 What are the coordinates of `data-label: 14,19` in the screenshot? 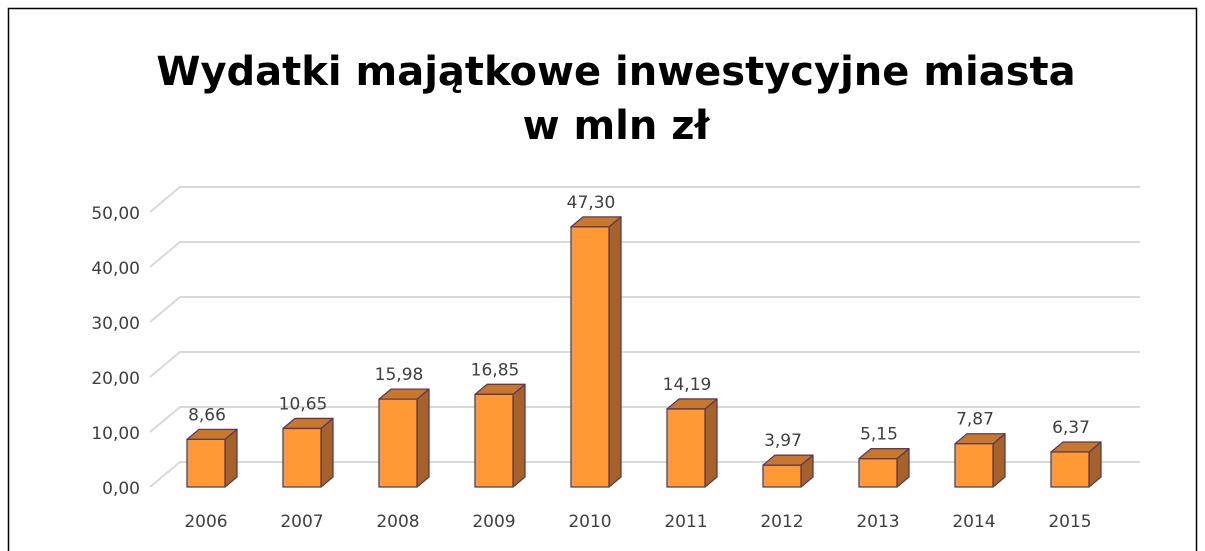 It's located at (687, 385).